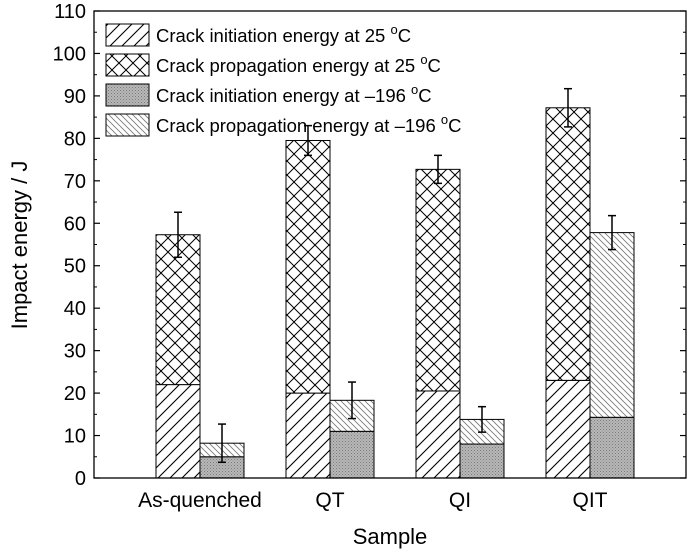 Image resolution: width=700 pixels, height=558 pixels. I want to click on bar-qt-196C-seg1, so click(352, 454).